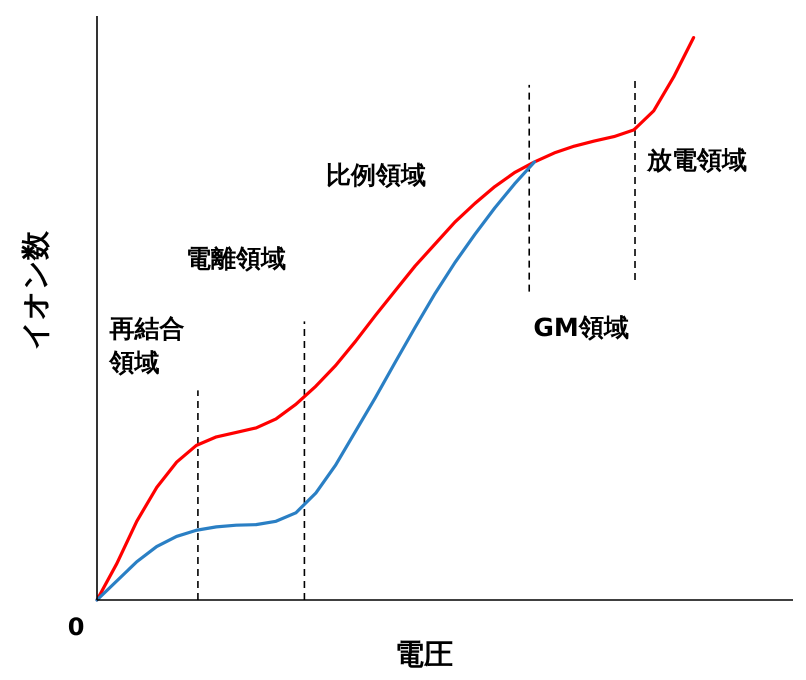 The height and width of the screenshot is (680, 806). I want to click on annotation: 再結合領域, so click(146, 345).